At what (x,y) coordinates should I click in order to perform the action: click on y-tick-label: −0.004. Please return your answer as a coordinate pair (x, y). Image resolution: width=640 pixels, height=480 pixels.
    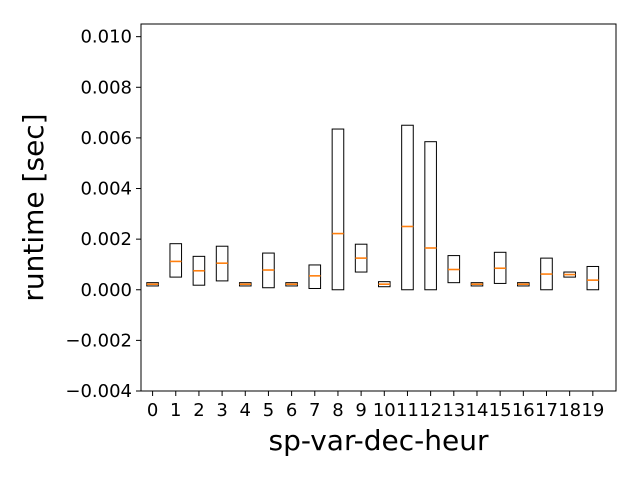
    Looking at the image, I should click on (98, 391).